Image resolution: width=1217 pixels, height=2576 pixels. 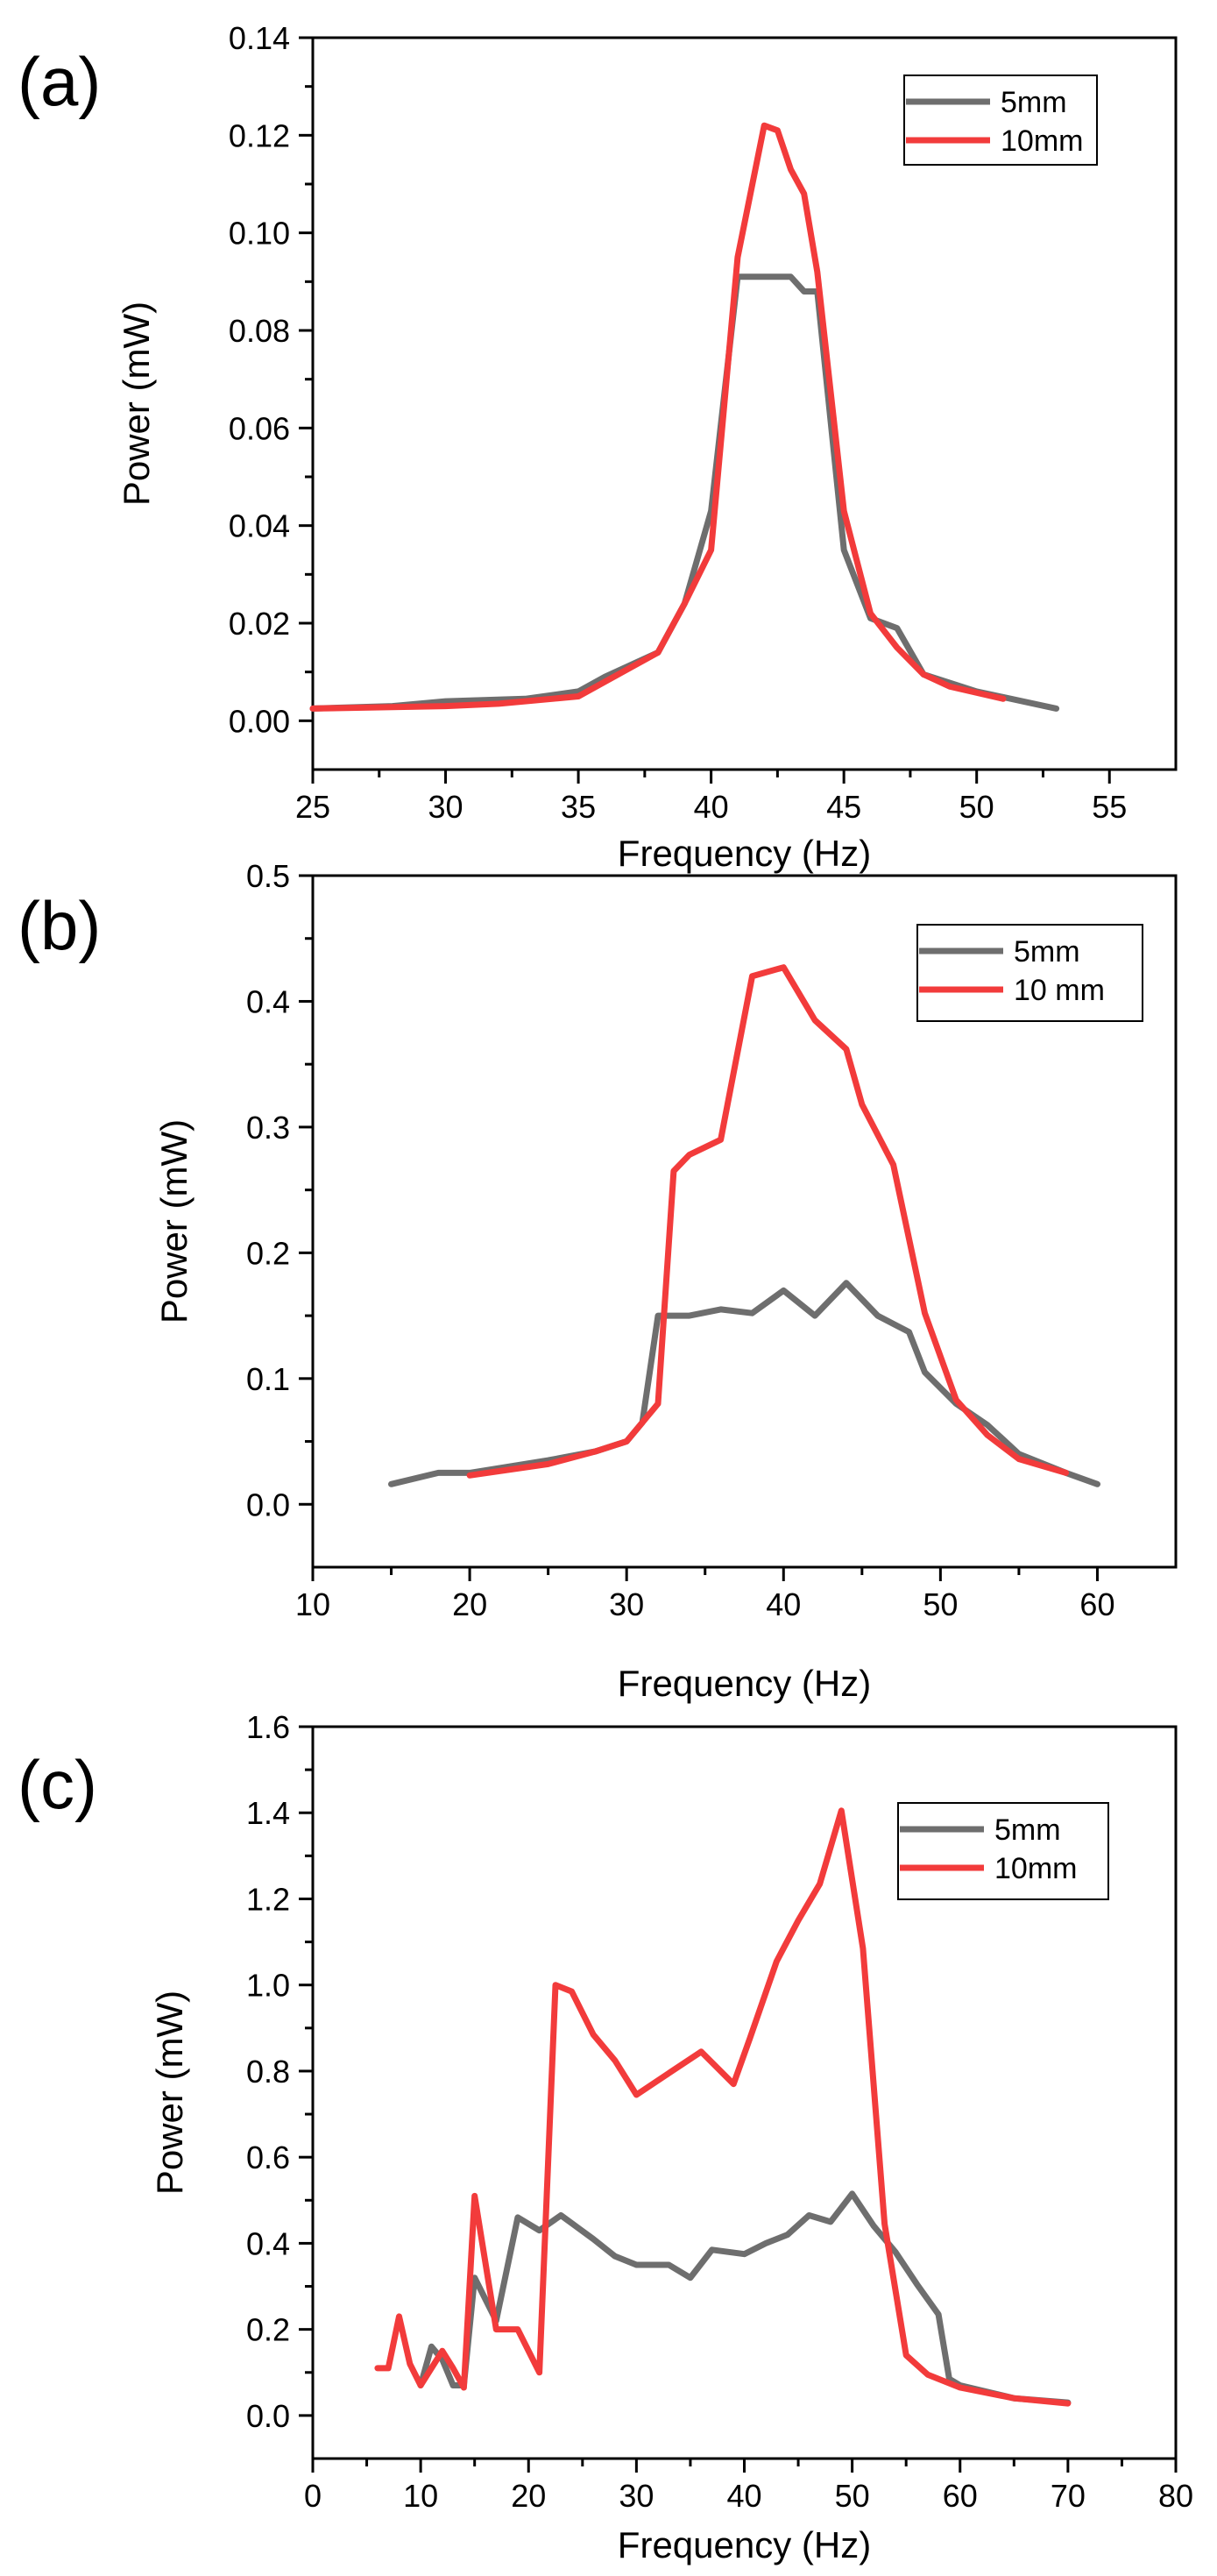 I want to click on x-tick-label: 55, so click(x=1109, y=807).